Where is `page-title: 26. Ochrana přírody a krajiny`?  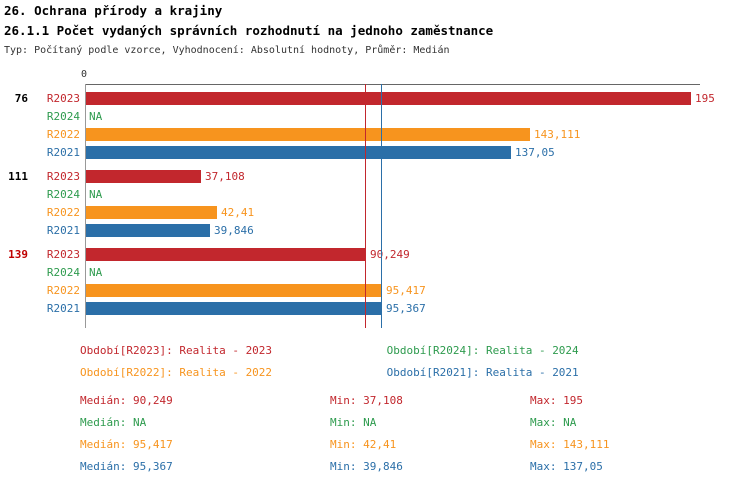 page-title: 26. Ochrana přírody a krajiny is located at coordinates (113, 10).